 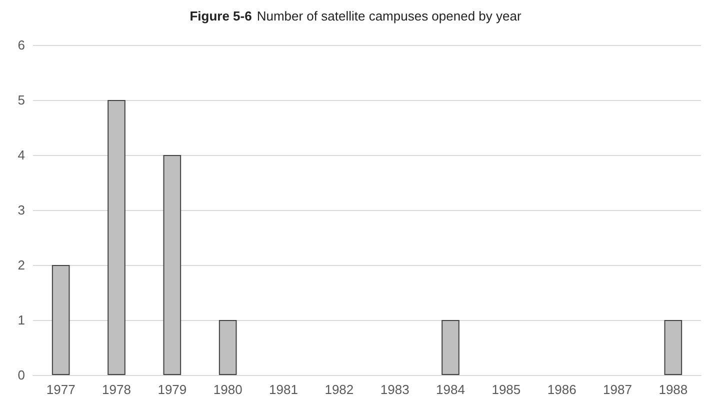 I want to click on y-tick-label: 4, so click(x=21, y=155).